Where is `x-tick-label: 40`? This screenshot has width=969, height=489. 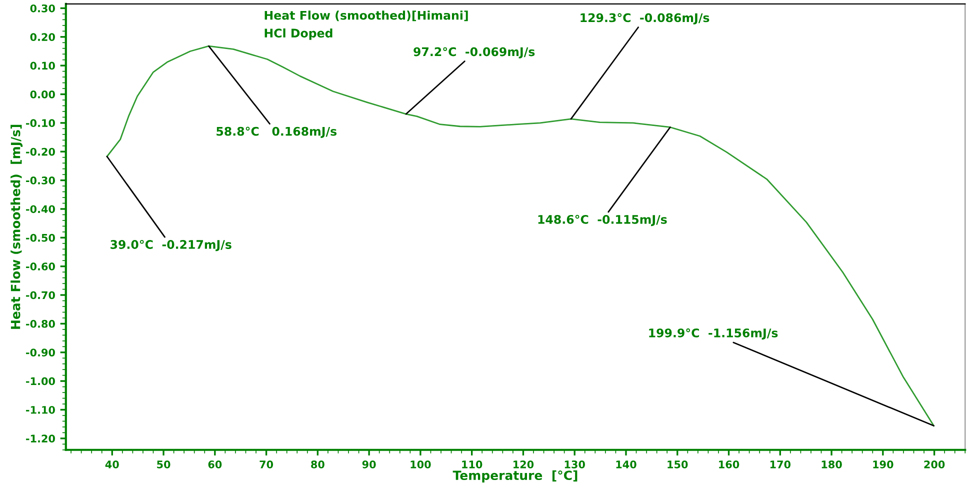
x-tick-label: 40 is located at coordinates (112, 464).